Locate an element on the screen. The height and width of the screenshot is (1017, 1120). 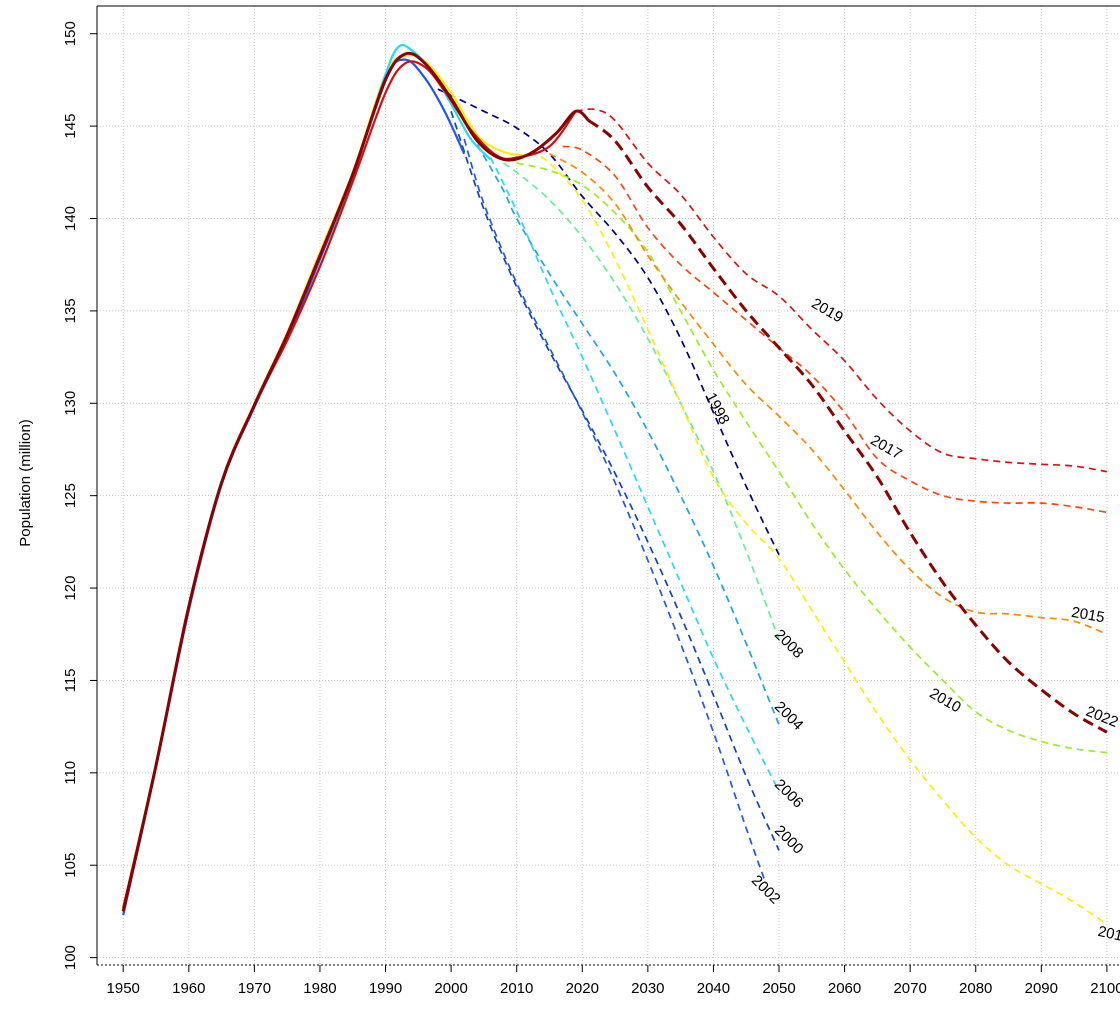
x-tick-label: 1950 is located at coordinates (123, 988).